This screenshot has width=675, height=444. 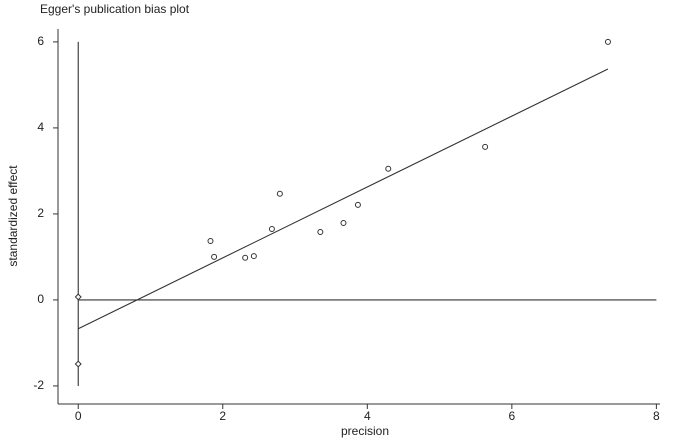 I want to click on x-tick-label: 2, so click(x=222, y=416).